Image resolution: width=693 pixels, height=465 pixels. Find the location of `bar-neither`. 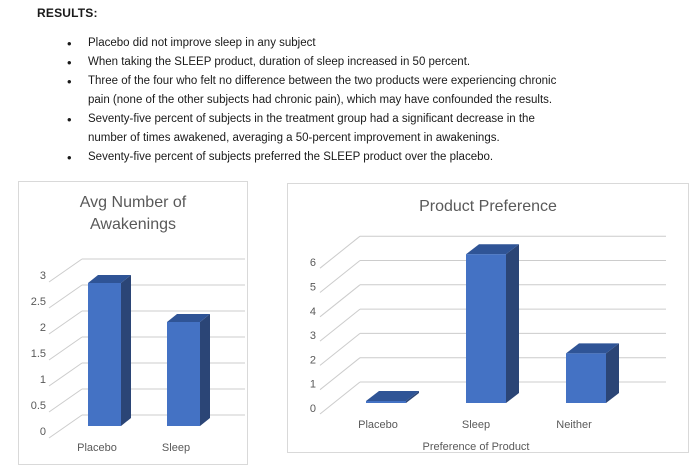

bar-neither is located at coordinates (586, 378).